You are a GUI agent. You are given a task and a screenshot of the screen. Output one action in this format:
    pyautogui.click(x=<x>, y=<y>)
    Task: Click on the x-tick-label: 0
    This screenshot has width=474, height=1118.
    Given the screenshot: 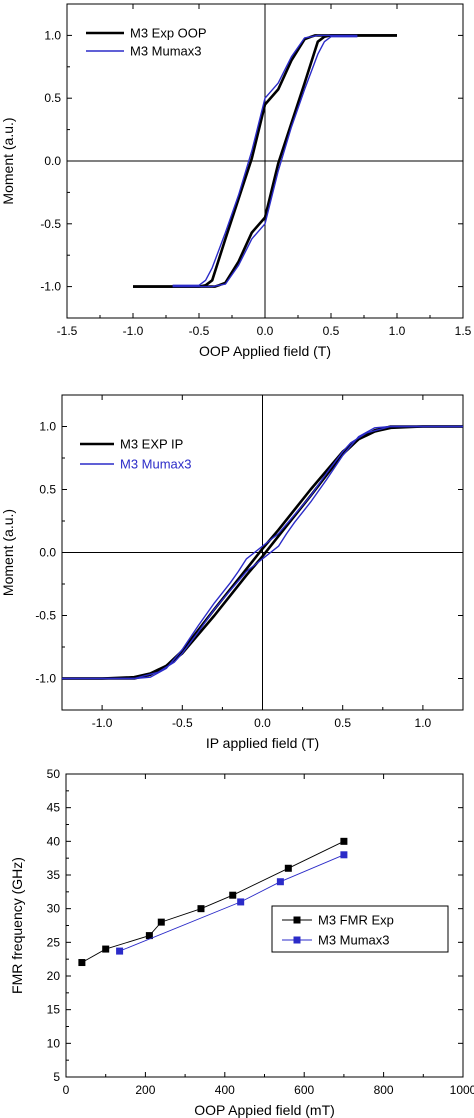 What is the action you would take?
    pyautogui.click(x=66, y=1090)
    